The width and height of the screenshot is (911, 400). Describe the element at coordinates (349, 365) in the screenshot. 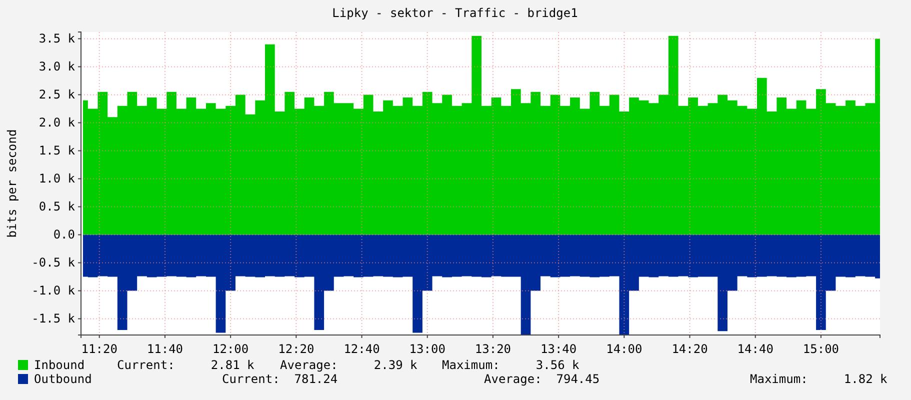

I see `text: Average: 2.39 k` at that location.